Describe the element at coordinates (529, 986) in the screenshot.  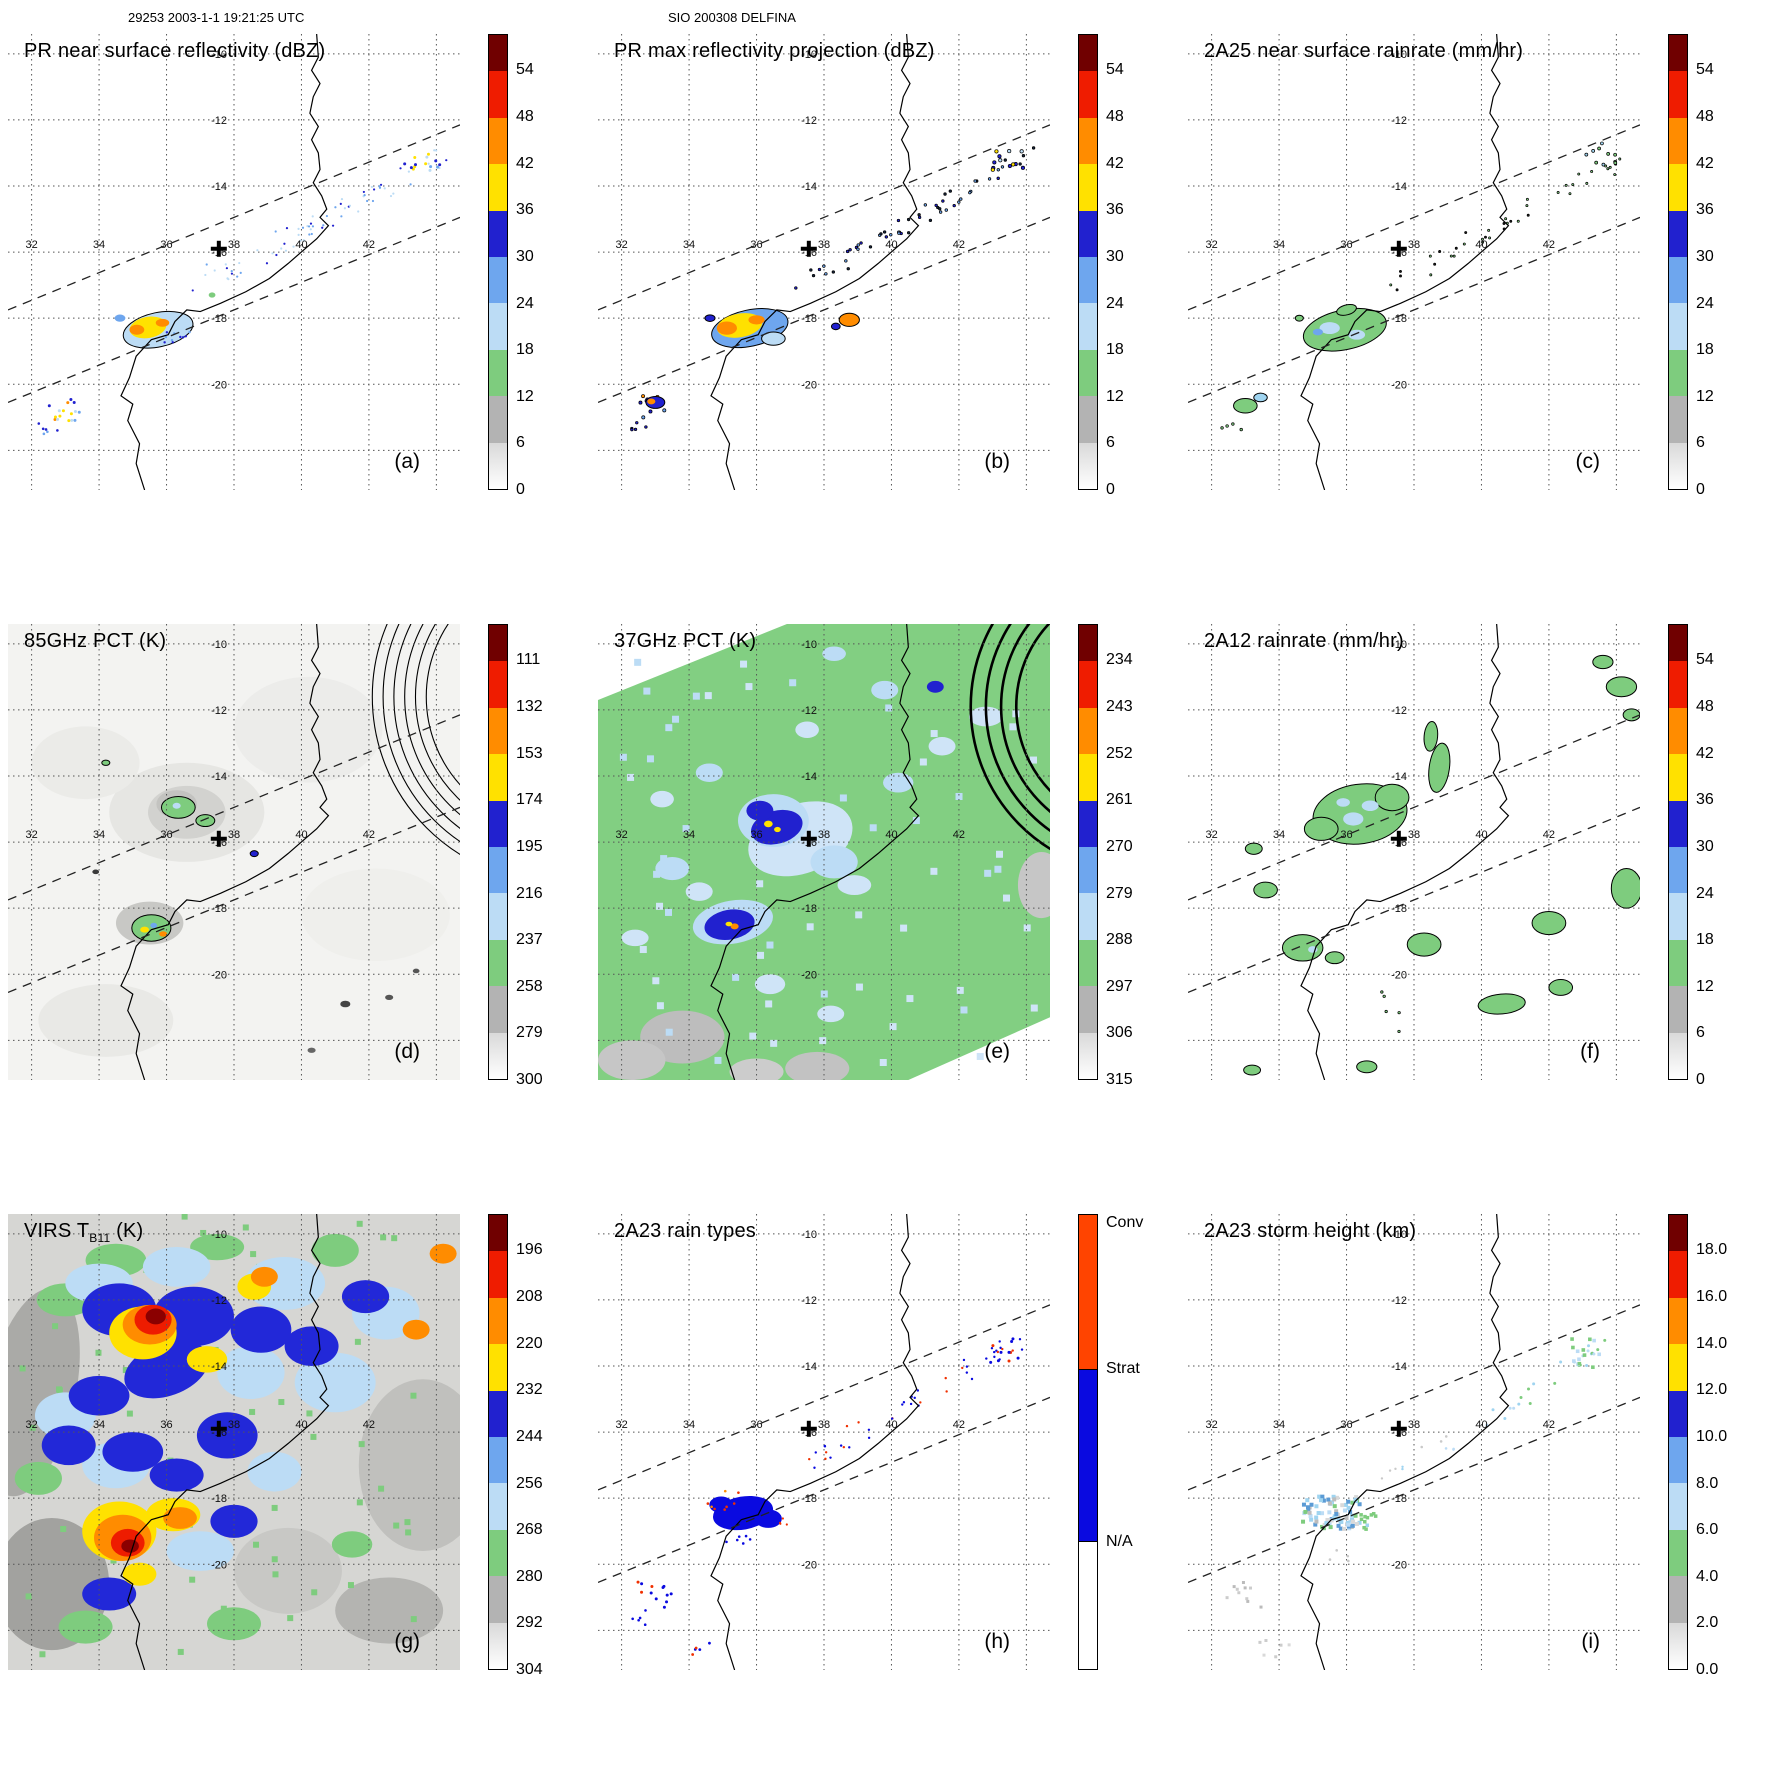
I see `colorbar-tick-label: 258` at that location.